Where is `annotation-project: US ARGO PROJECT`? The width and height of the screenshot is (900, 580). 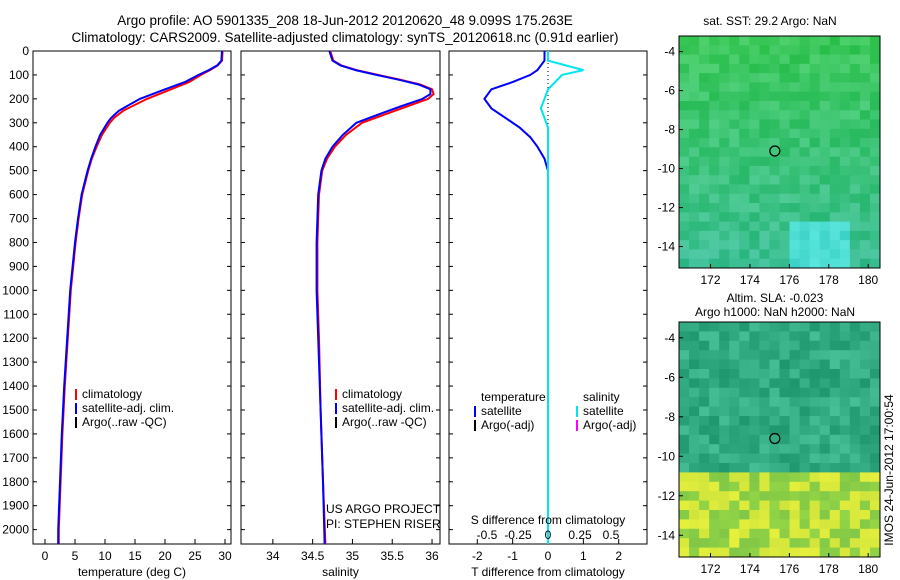 annotation-project: US ARGO PROJECT is located at coordinates (383, 509).